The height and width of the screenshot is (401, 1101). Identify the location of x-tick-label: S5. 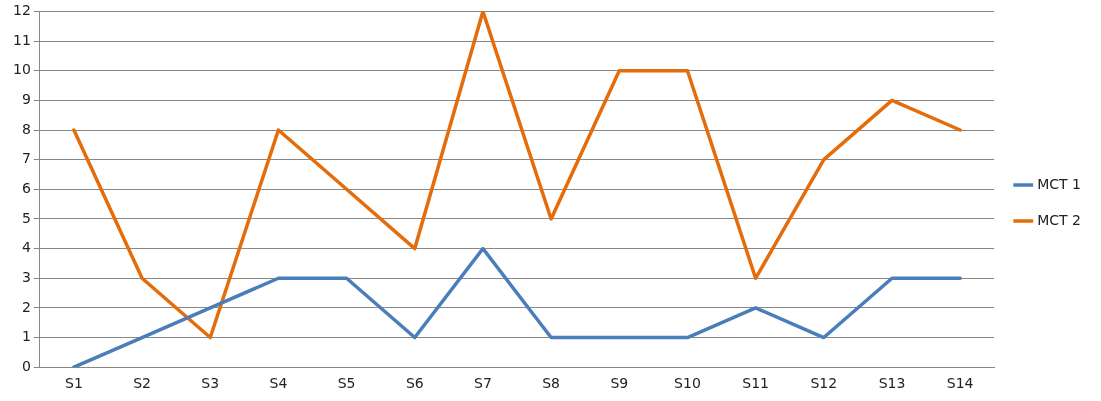
(346, 383).